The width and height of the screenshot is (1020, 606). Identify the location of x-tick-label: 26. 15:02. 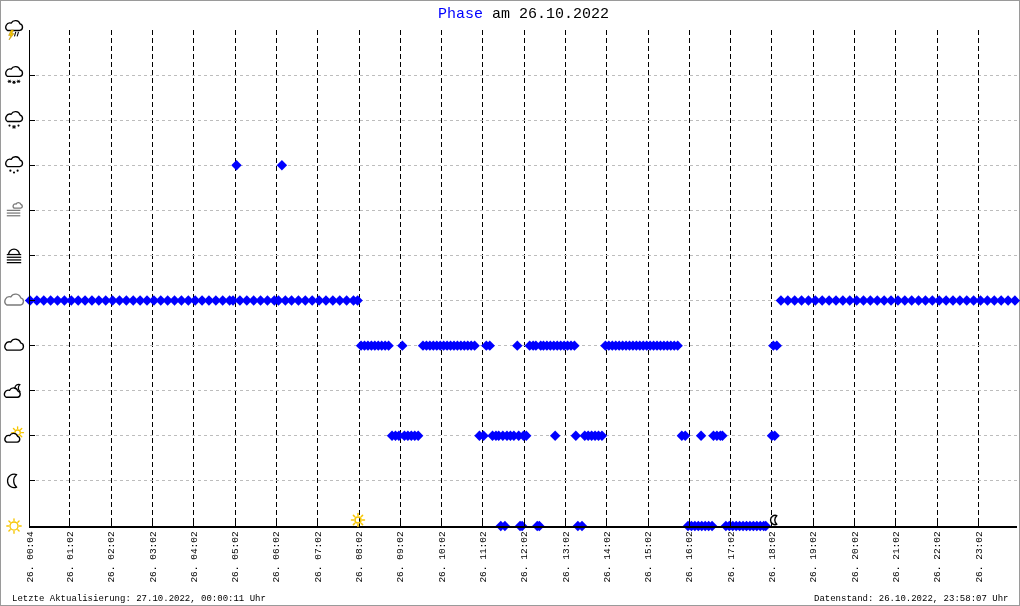
(649, 557).